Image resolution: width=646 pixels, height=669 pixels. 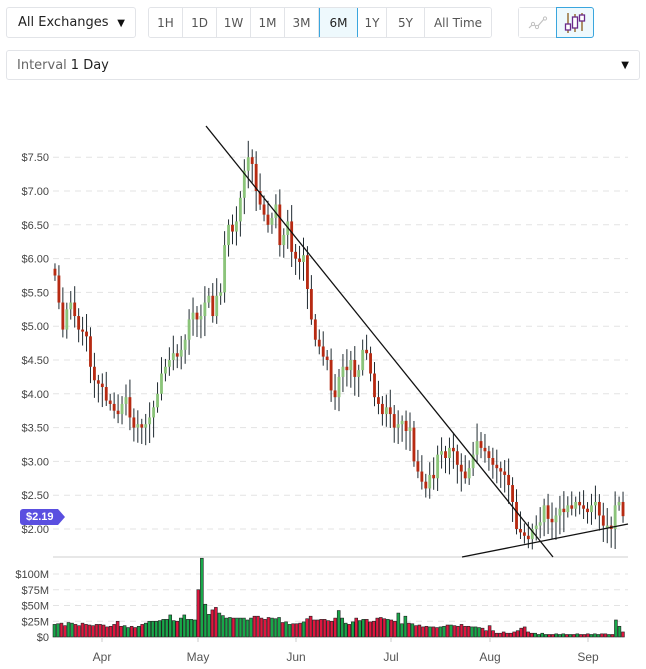 What do you see at coordinates (42, 517) in the screenshot?
I see `current-price-label: $2.19` at bounding box center [42, 517].